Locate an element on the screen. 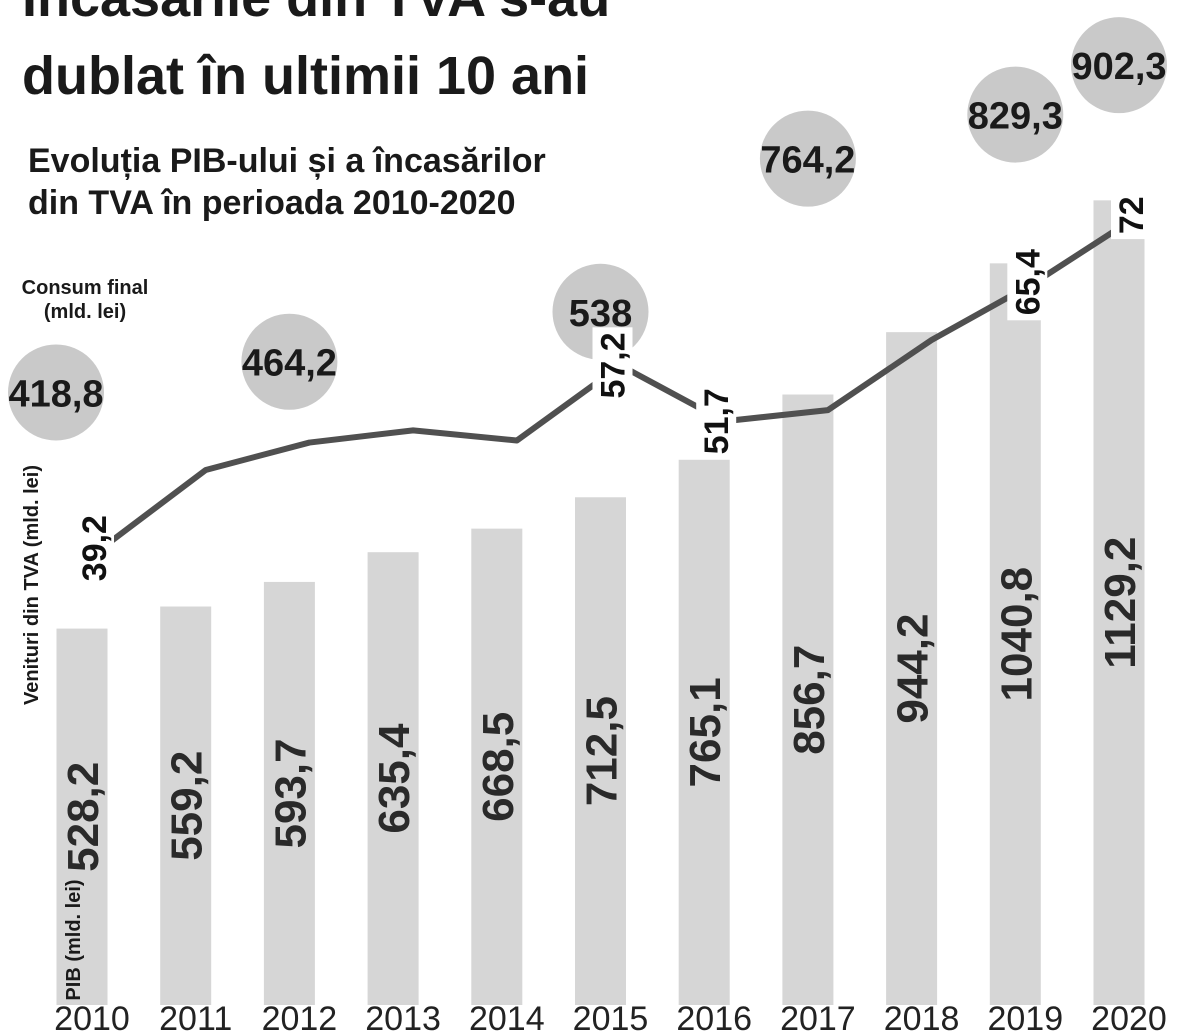 The height and width of the screenshot is (1036, 1199). line-value-label: 39,2 is located at coordinates (95, 548).